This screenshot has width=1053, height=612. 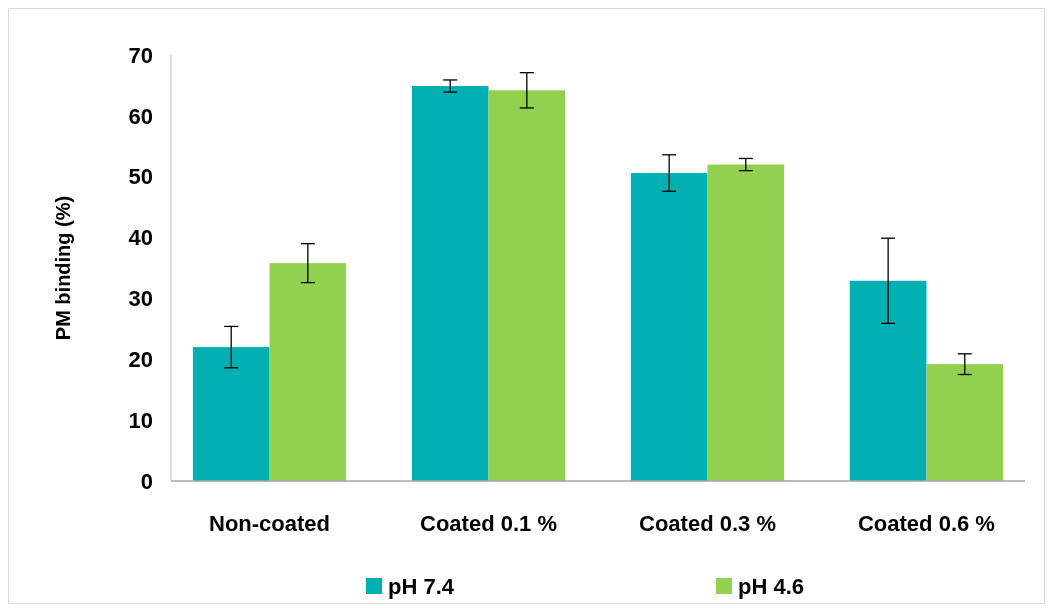 What do you see at coordinates (140, 177) in the screenshot?
I see `y-tick-label: 50` at bounding box center [140, 177].